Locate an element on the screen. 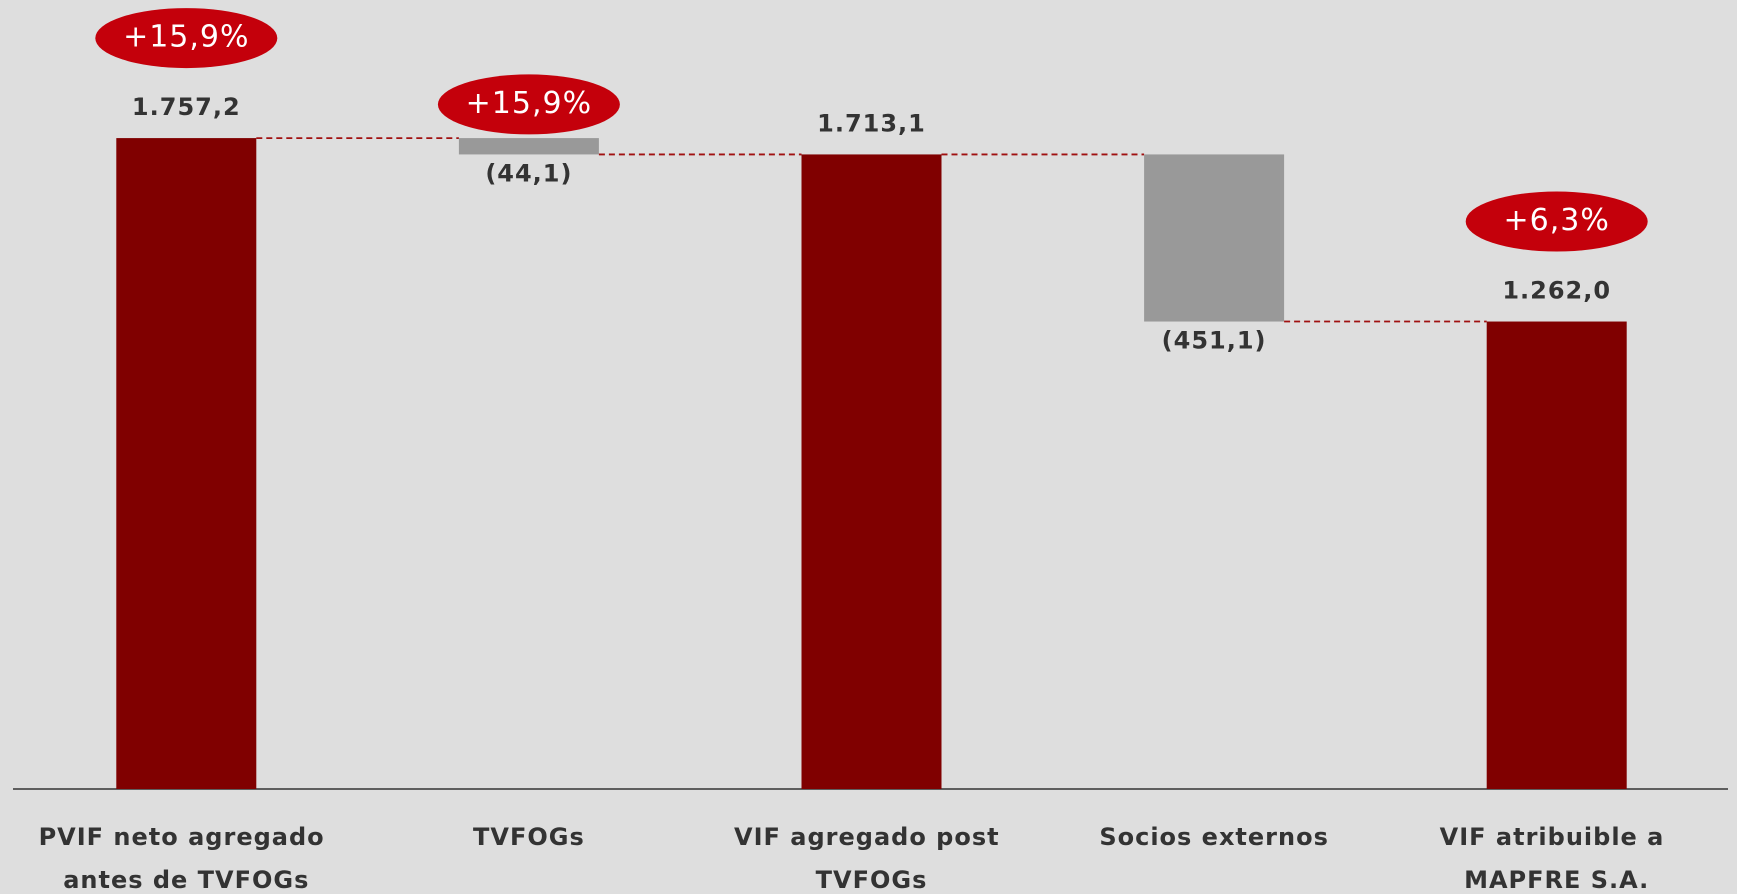 This screenshot has height=894, width=1737. x-tick-label: TVFOGs is located at coordinates (529, 837).